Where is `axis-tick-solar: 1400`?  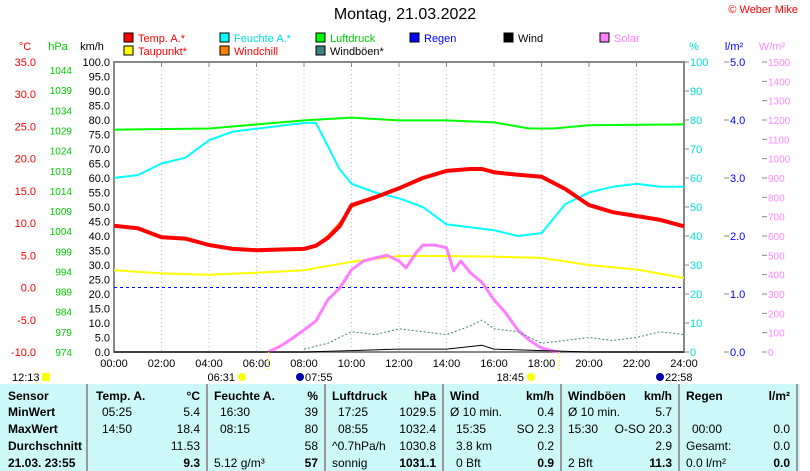
axis-tick-solar: 1400 is located at coordinates (779, 82).